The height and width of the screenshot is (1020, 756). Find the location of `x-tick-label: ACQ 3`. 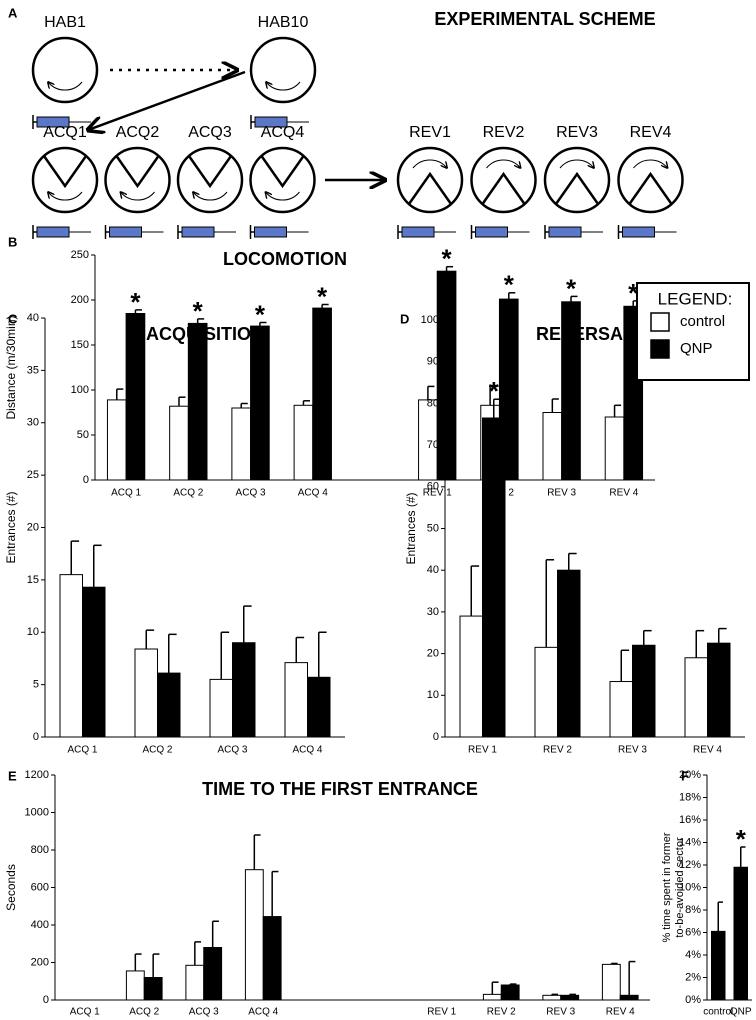

x-tick-label: ACQ 3 is located at coordinates (251, 493).